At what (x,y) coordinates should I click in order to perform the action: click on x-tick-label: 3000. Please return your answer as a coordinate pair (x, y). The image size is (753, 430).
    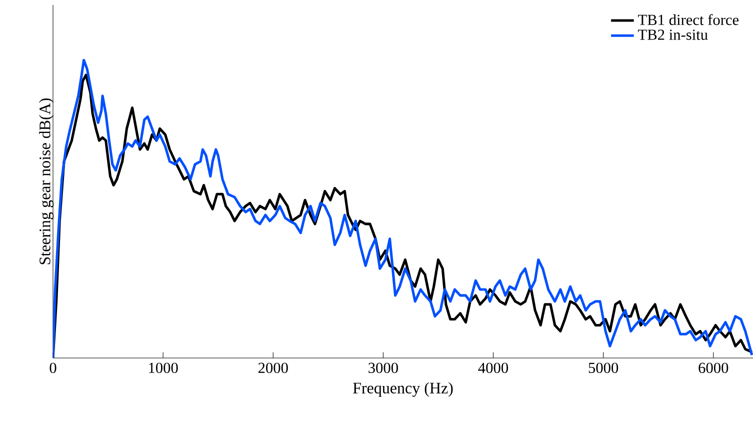
    Looking at the image, I should click on (383, 368).